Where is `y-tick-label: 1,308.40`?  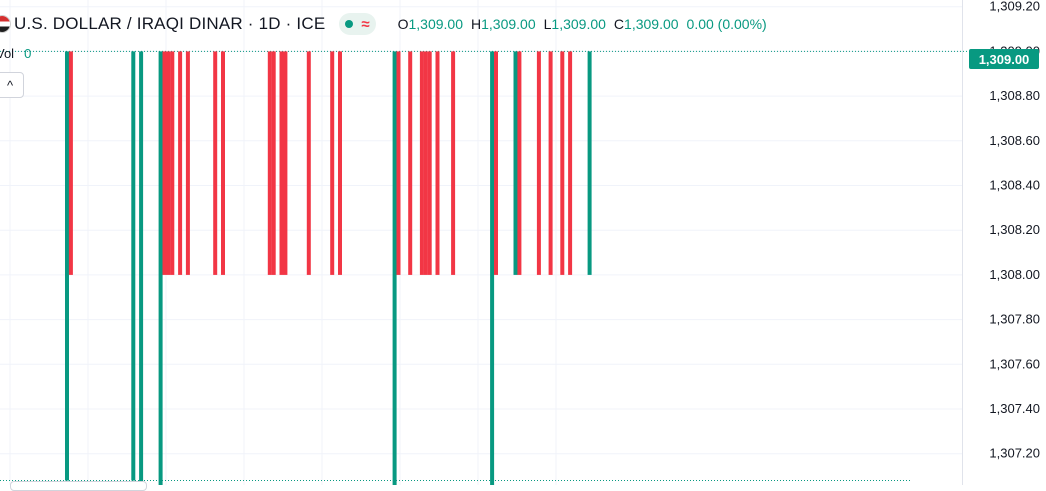
y-tick-label: 1,308.40 is located at coordinates (1014, 185).